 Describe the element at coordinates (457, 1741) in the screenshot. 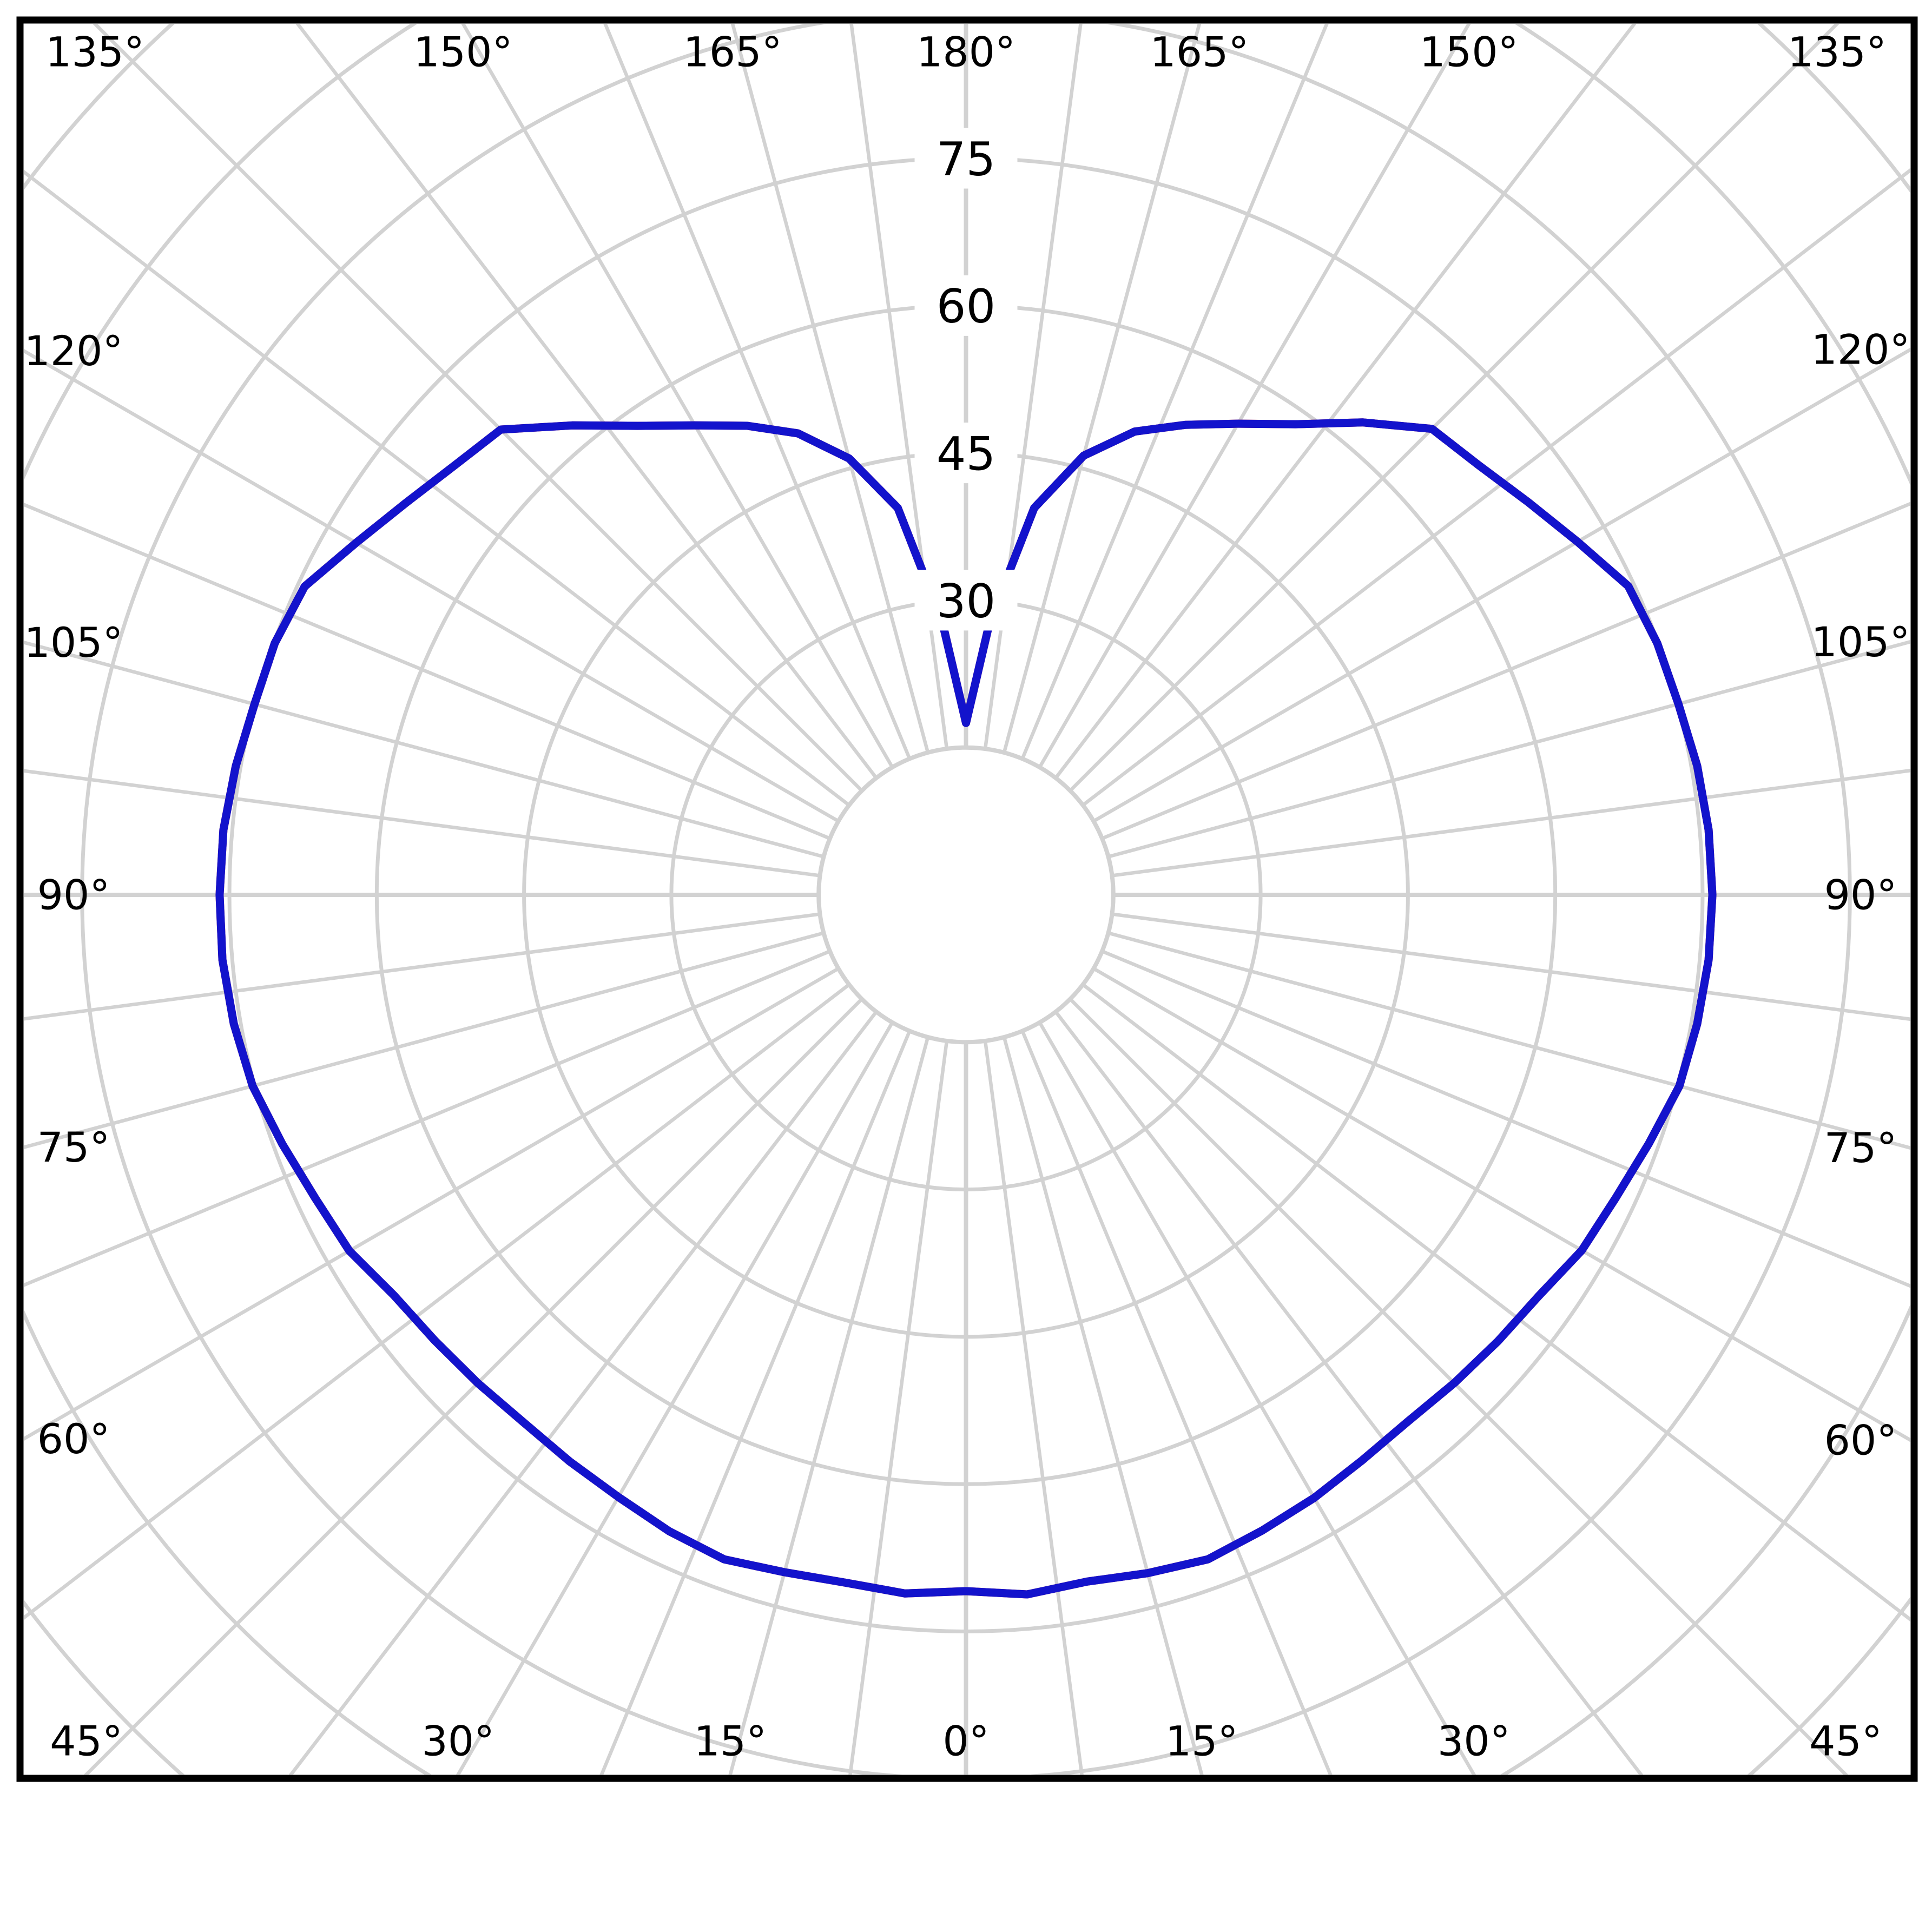

I see `angle-label-30-left: 30°` at that location.